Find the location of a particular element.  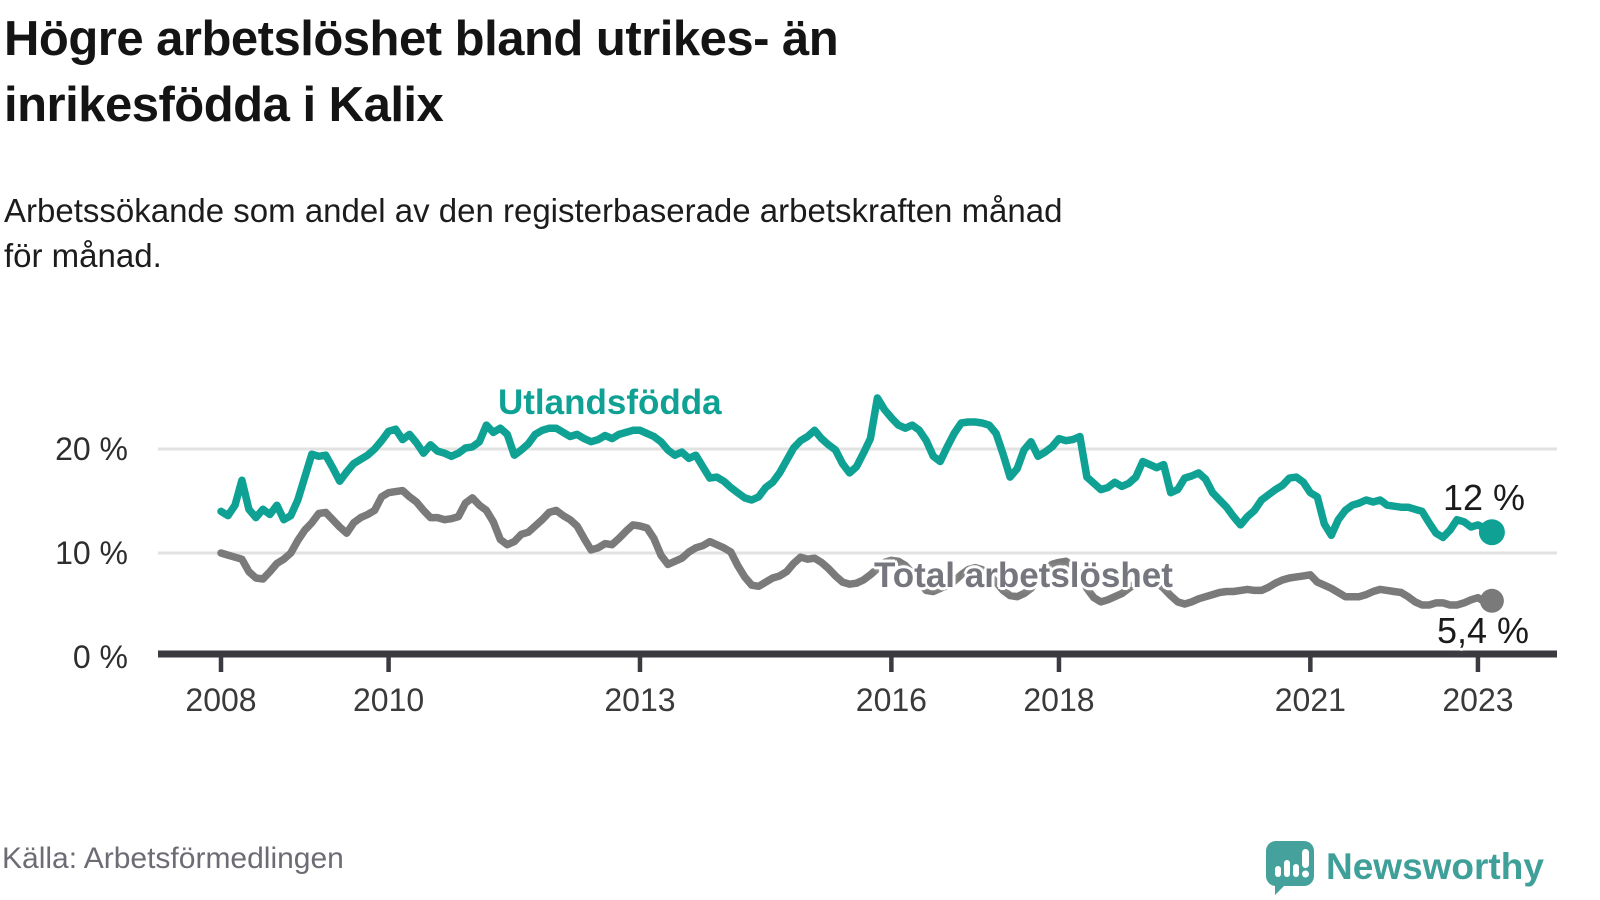

x-axis-label-2016: 2016 is located at coordinates (891, 700).